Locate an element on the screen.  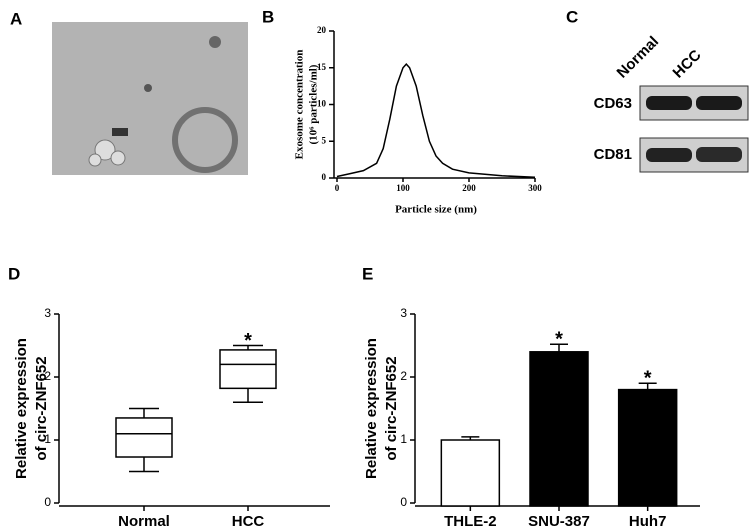
x-axis-label: Particle size (nm) is located at coordinates (436, 210).